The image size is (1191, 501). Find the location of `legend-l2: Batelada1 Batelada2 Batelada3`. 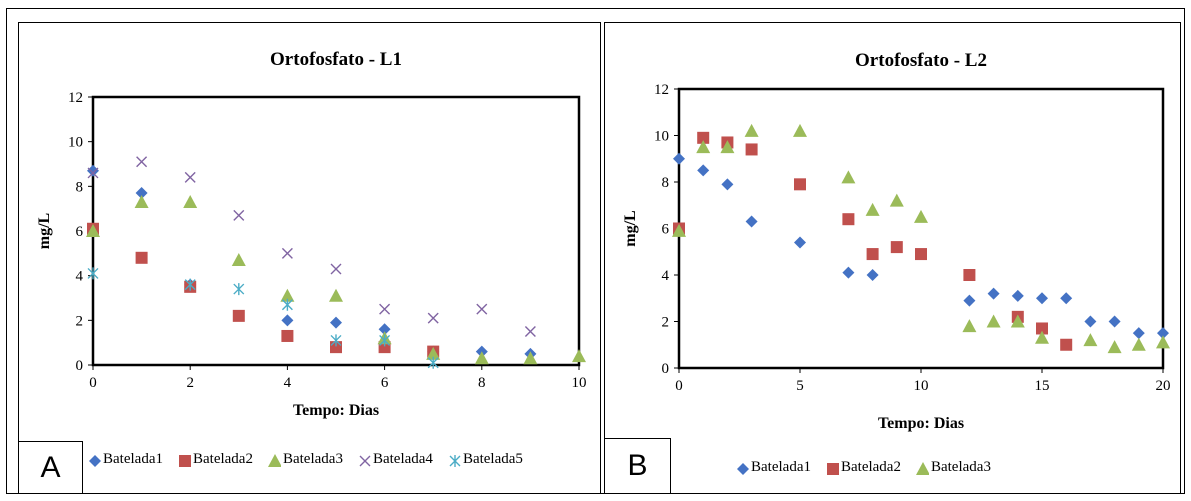

legend-l2: Batelada1 Batelada2 Batelada3 is located at coordinates (870, 467).